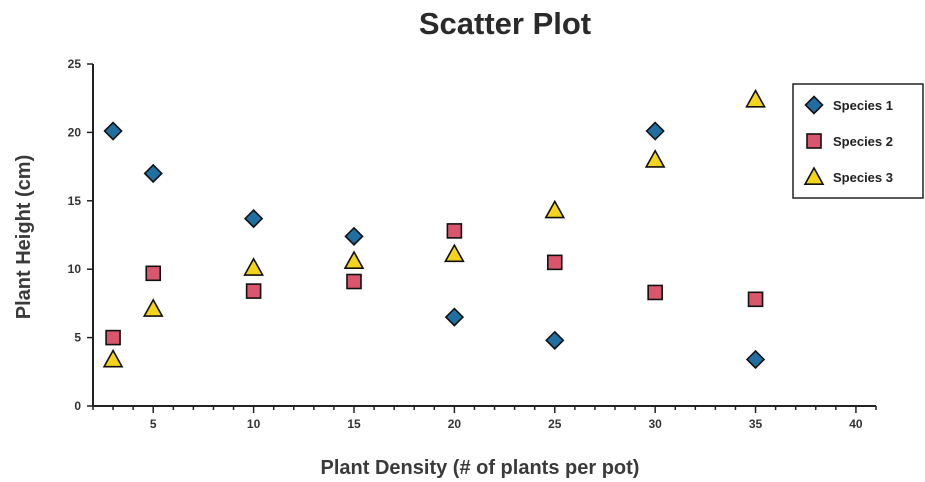  Describe the element at coordinates (75, 132) in the screenshot. I see `y-tick-label: 20` at that location.